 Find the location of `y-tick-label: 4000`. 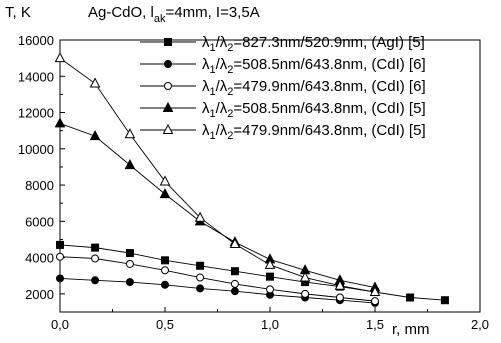

y-tick-label: 4000 is located at coordinates (39, 258).